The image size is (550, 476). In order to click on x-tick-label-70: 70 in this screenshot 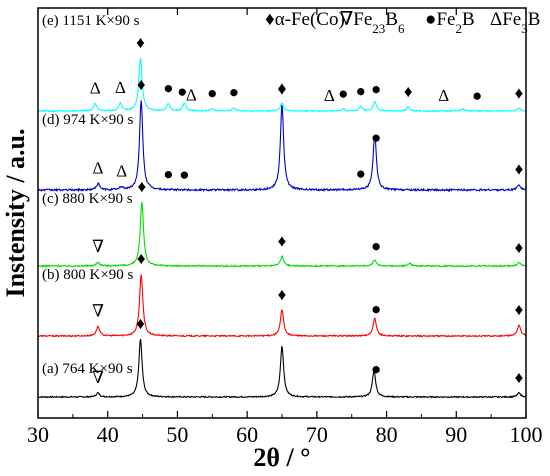, I will do `click(317, 434)`.